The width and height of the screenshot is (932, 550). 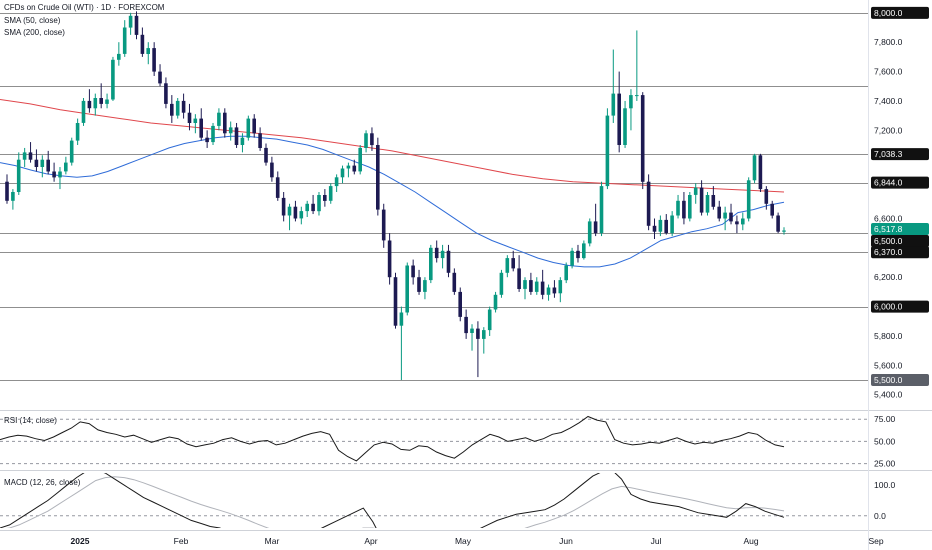 What do you see at coordinates (888, 101) in the screenshot?
I see `price-tick-label: 7,400.0` at bounding box center [888, 101].